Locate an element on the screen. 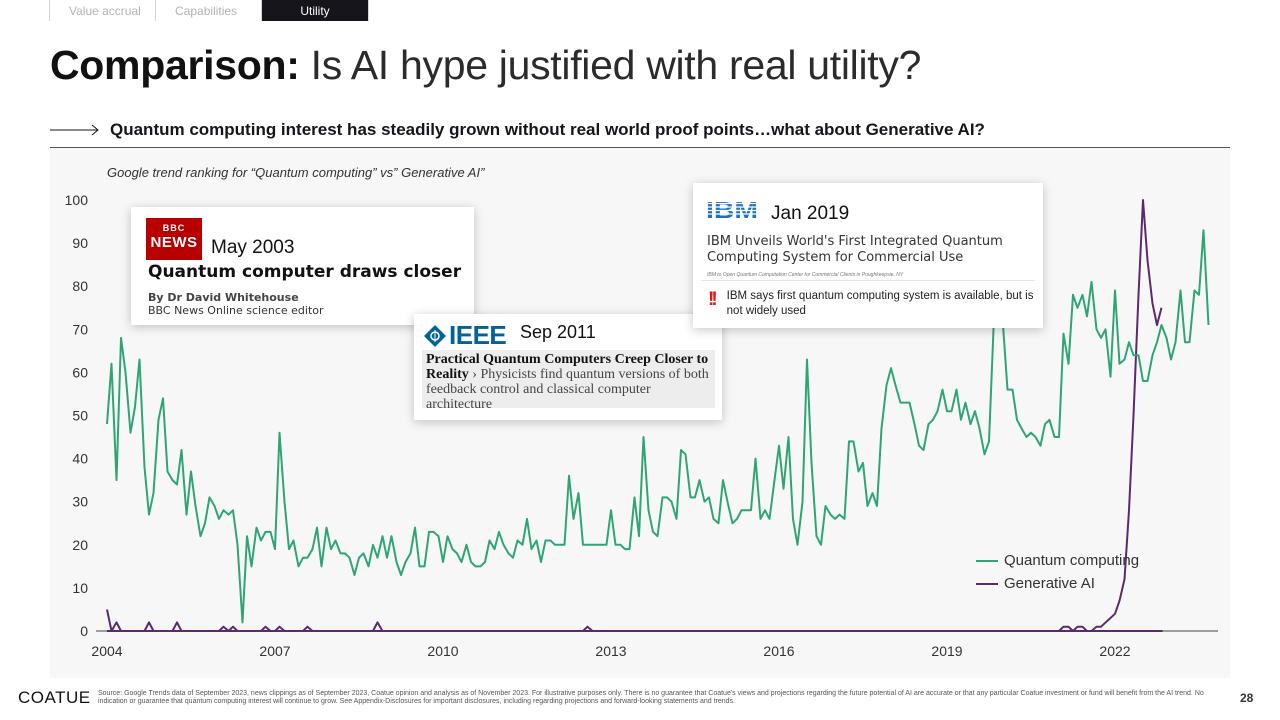 The width and height of the screenshot is (1280, 720). legend-label-genai: Generative AI is located at coordinates (1049, 583).